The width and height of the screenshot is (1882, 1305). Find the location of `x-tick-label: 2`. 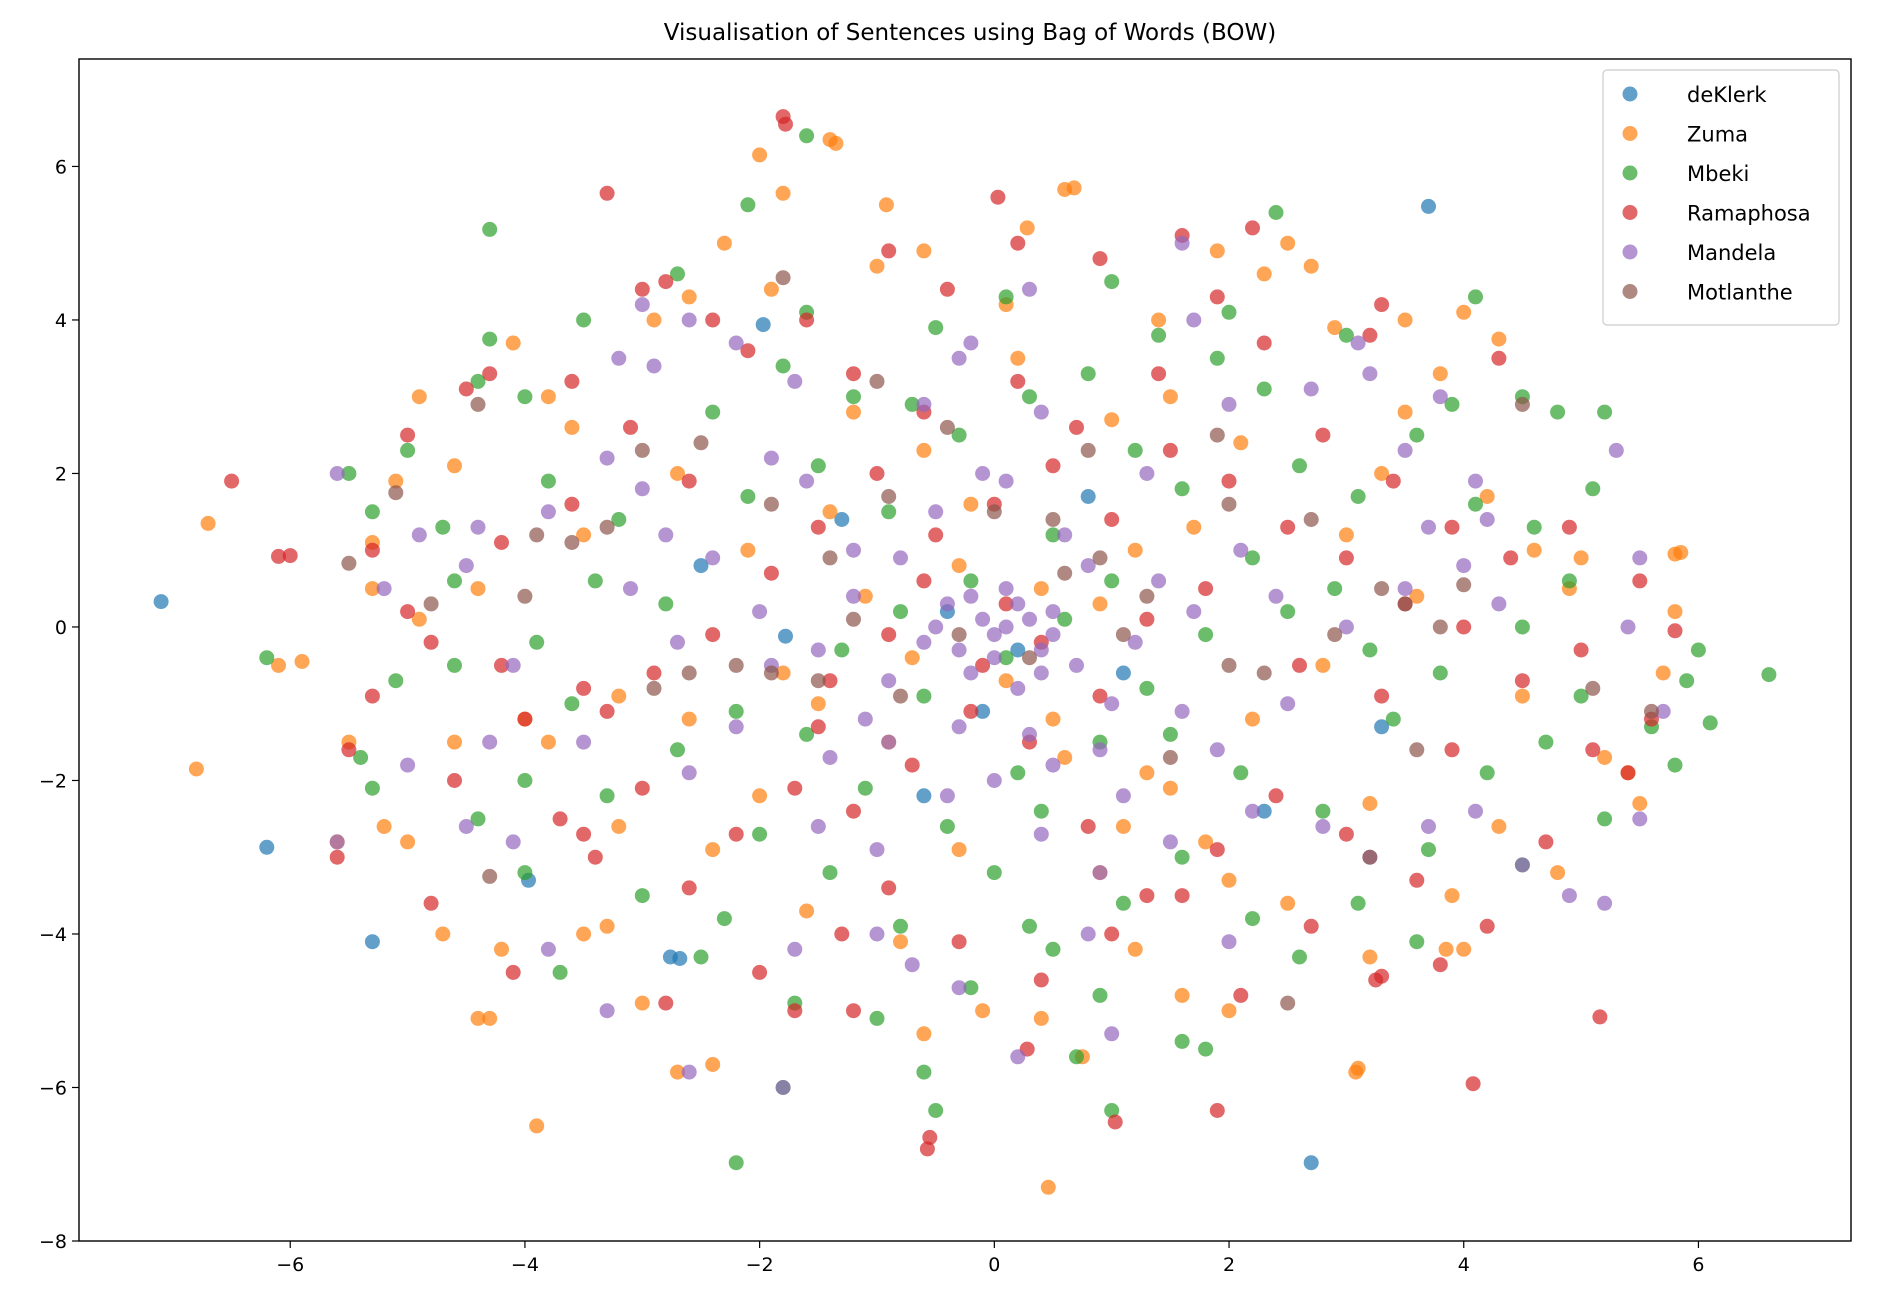

x-tick-label: 2 is located at coordinates (1229, 1265).